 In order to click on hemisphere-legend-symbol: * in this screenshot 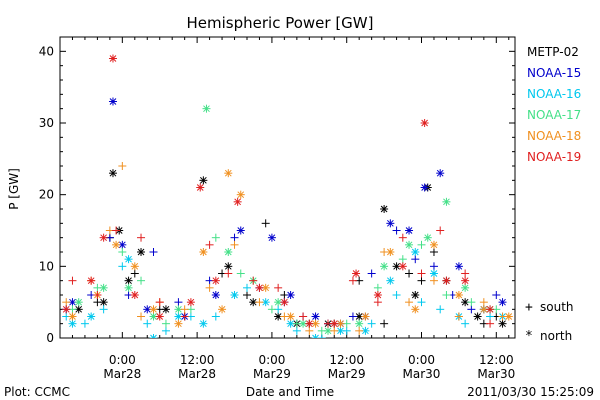, I will do `click(529, 336)`.